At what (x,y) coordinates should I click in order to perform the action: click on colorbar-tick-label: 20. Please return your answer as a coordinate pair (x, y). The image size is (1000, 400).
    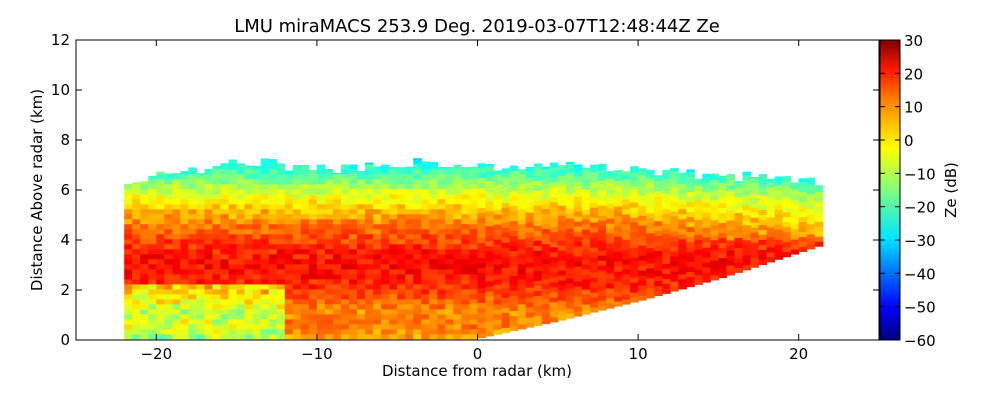
    Looking at the image, I should click on (913, 74).